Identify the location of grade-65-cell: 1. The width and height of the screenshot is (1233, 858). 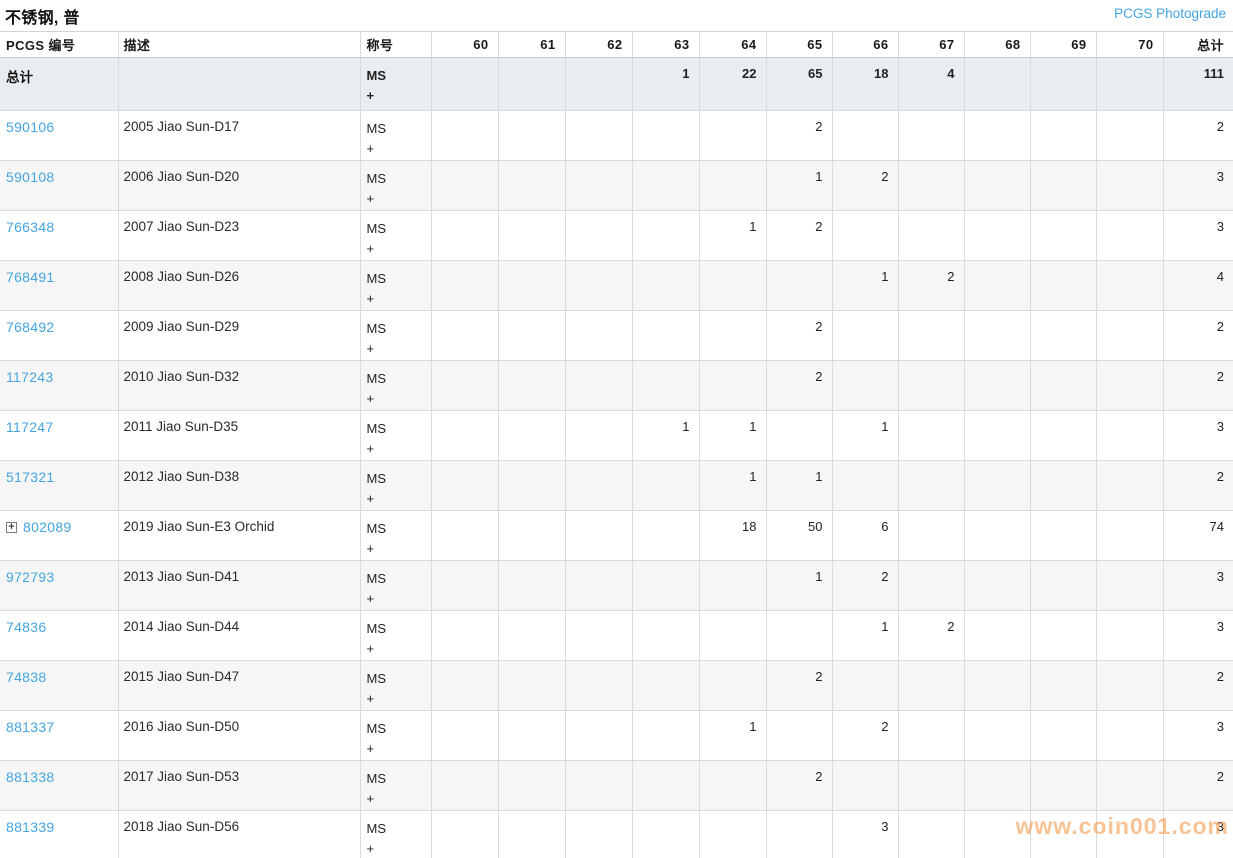
(798, 485).